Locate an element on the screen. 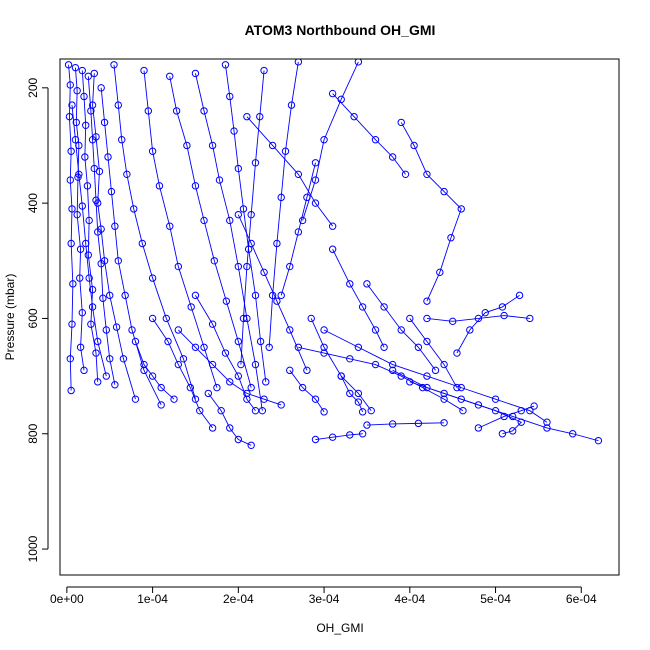 The image size is (650, 650). x-axis: 0e+00 1e-04 2e-04 3e-04 4e-04 5e-04 6e-04 is located at coordinates (323, 596).